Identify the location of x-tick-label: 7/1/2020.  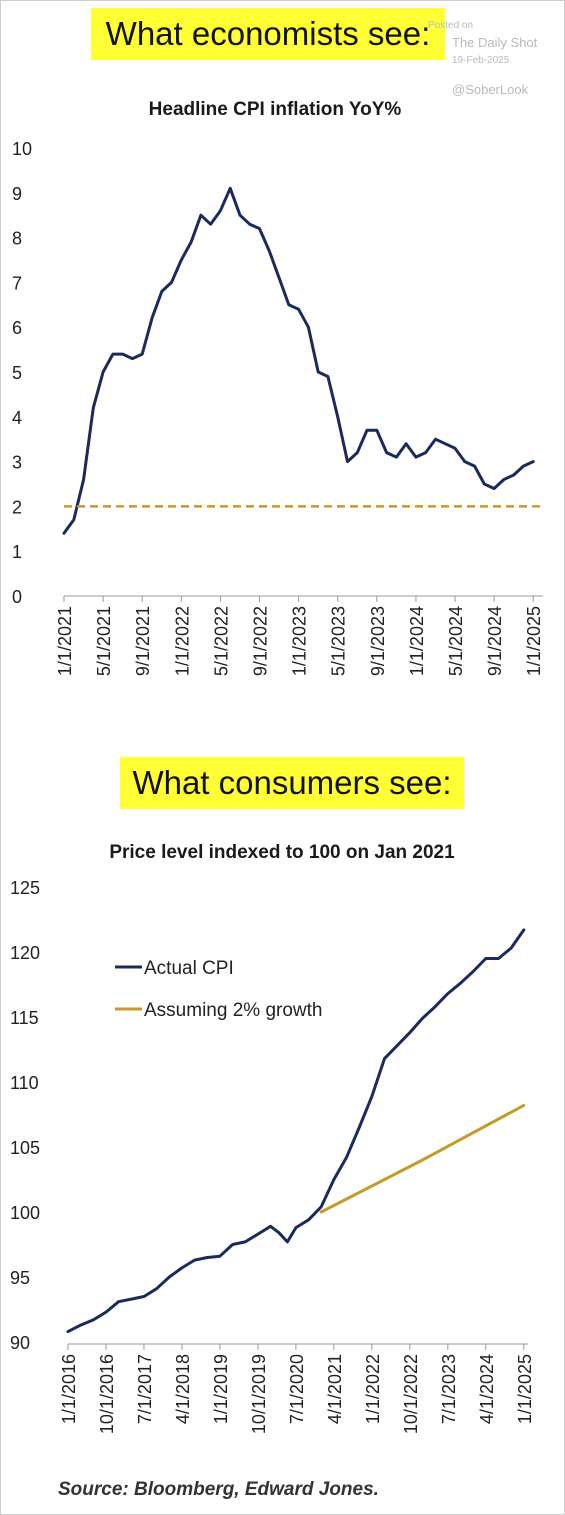
(297, 1389).